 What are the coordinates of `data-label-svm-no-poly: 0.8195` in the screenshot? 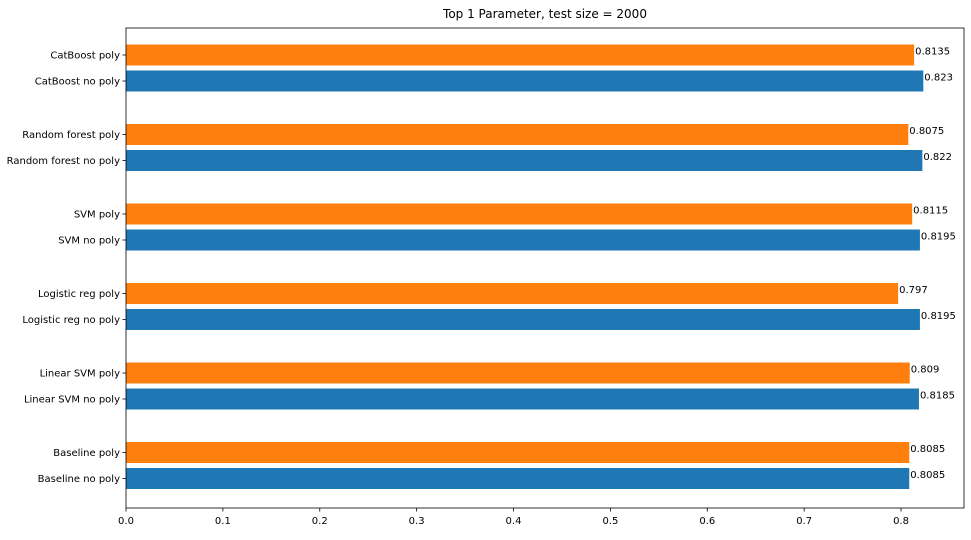 It's located at (938, 237).